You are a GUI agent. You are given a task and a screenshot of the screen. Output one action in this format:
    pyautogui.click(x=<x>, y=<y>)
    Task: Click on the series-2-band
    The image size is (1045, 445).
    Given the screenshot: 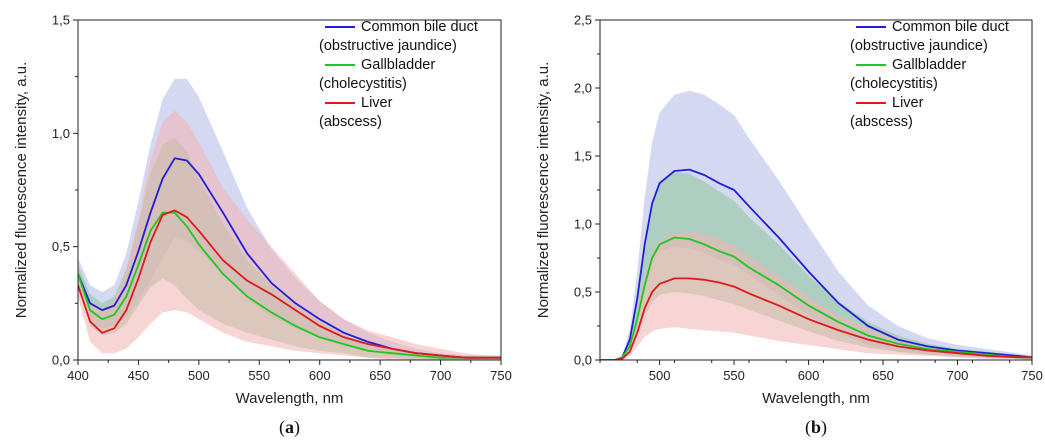 What is the action you would take?
    pyautogui.click(x=816, y=296)
    